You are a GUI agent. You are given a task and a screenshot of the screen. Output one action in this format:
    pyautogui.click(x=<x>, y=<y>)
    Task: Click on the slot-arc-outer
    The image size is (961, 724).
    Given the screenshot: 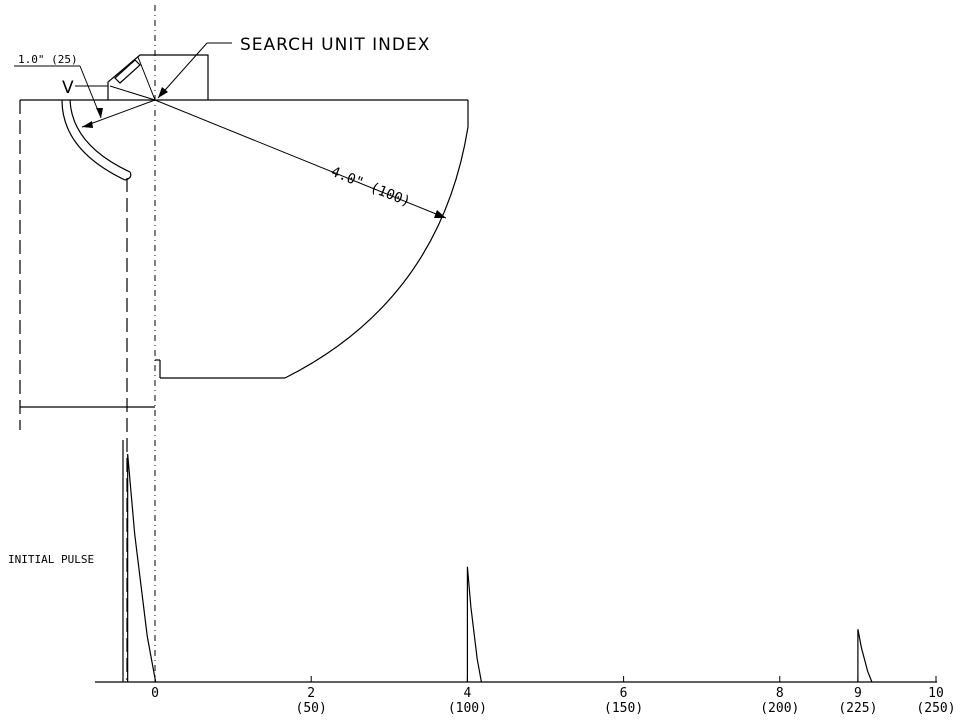 What is the action you would take?
    pyautogui.click(x=93, y=140)
    